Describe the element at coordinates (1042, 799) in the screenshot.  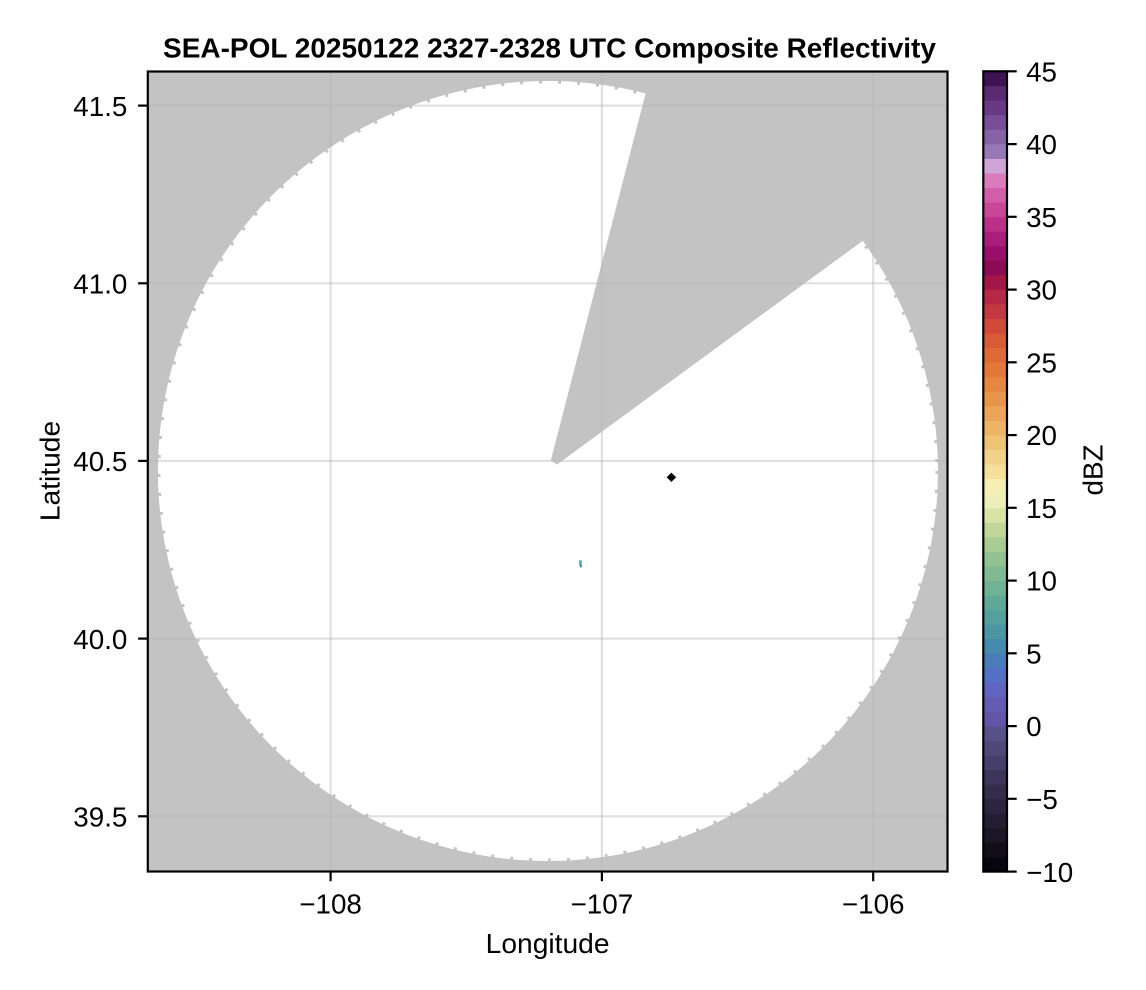
I see `svg-text: −5` at that location.